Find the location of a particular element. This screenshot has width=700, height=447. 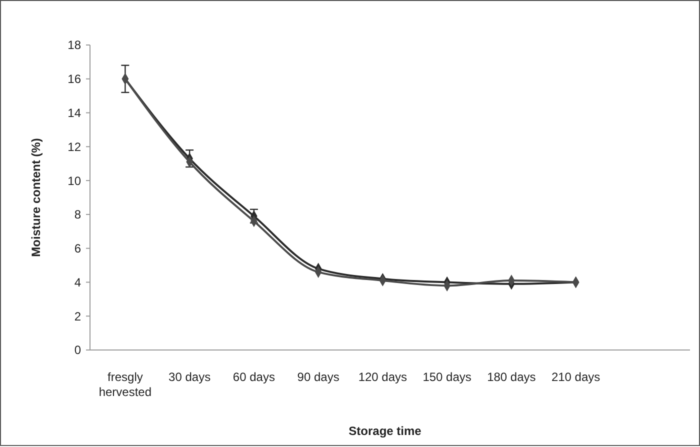

y-tick-label: 18 is located at coordinates (75, 45).